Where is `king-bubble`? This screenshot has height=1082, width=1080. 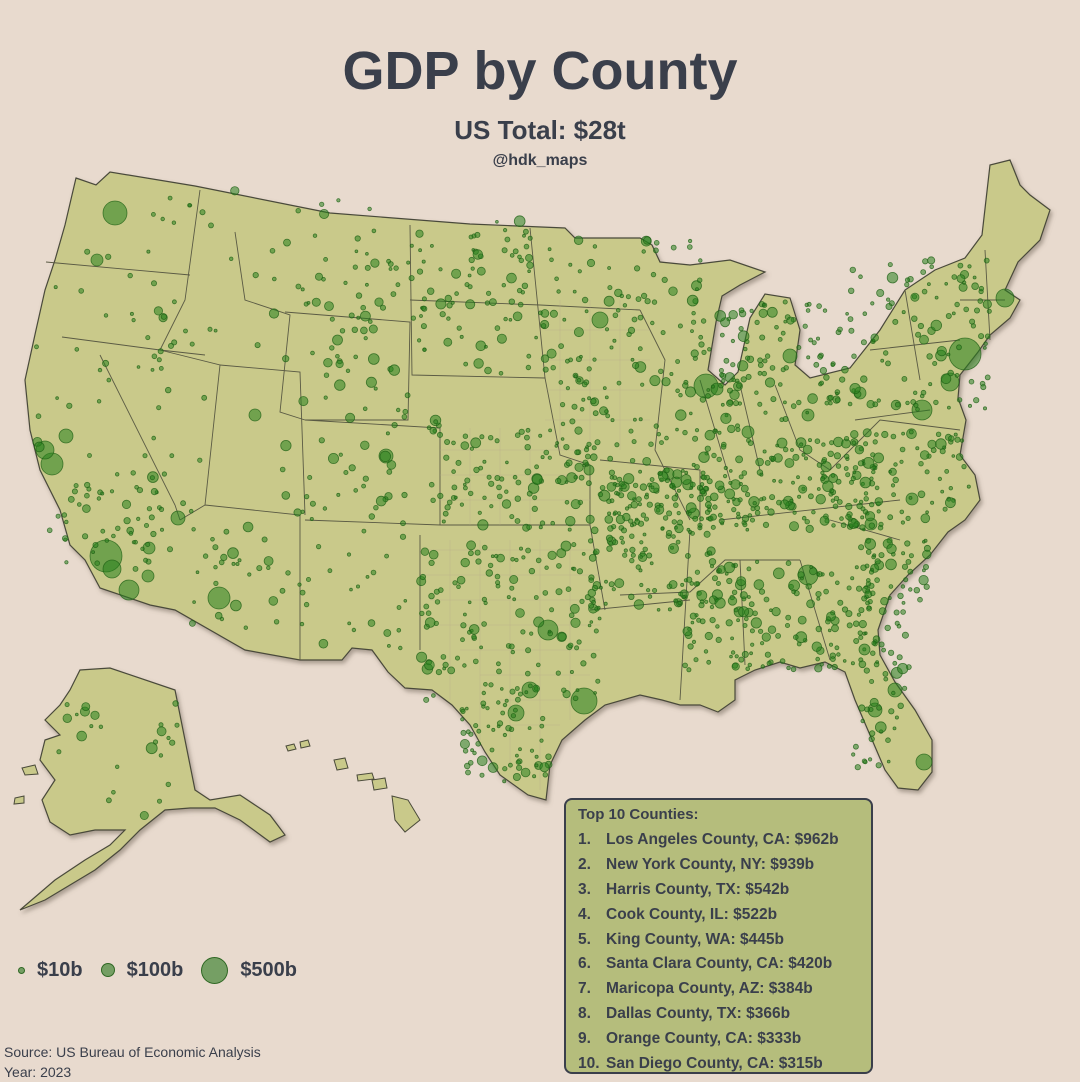 king-bubble is located at coordinates (115, 213).